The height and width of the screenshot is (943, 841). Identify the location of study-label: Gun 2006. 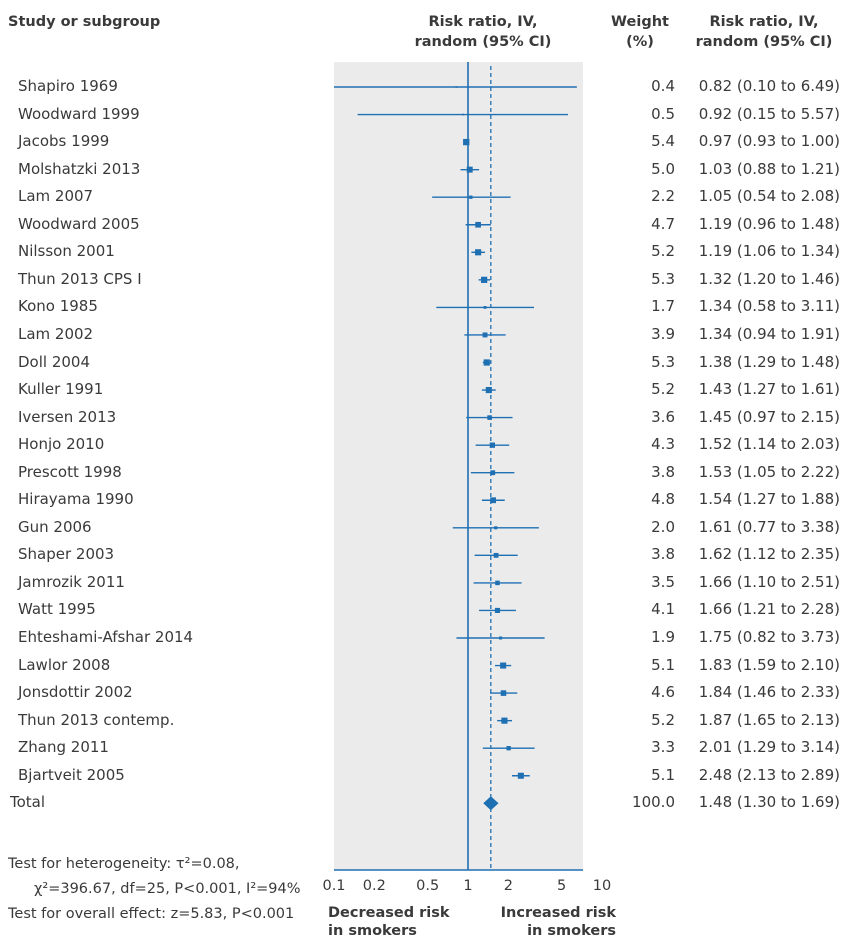
(55, 526).